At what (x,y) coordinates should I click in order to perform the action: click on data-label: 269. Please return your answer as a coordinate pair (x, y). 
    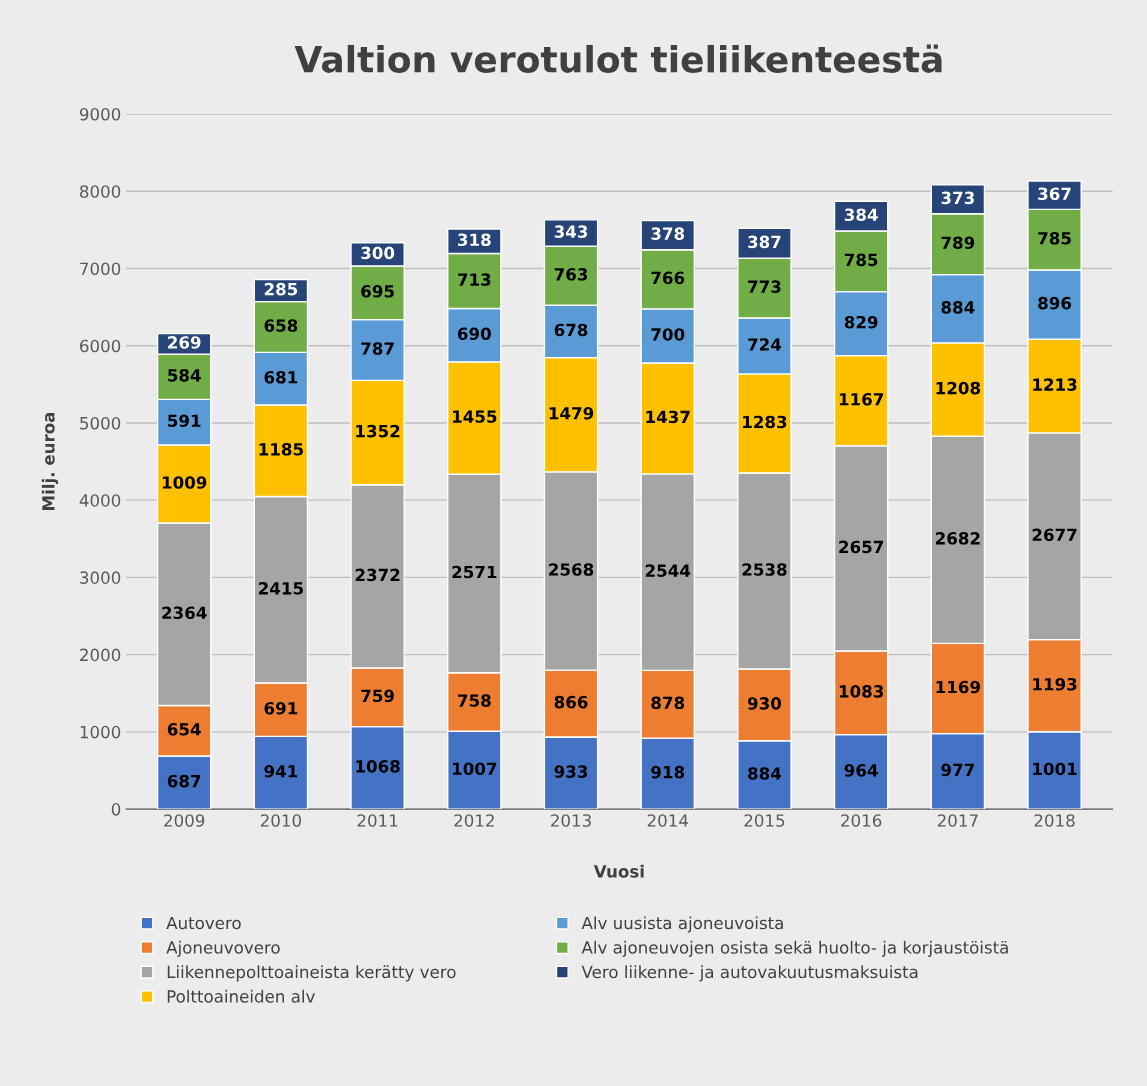
    Looking at the image, I should click on (184, 342).